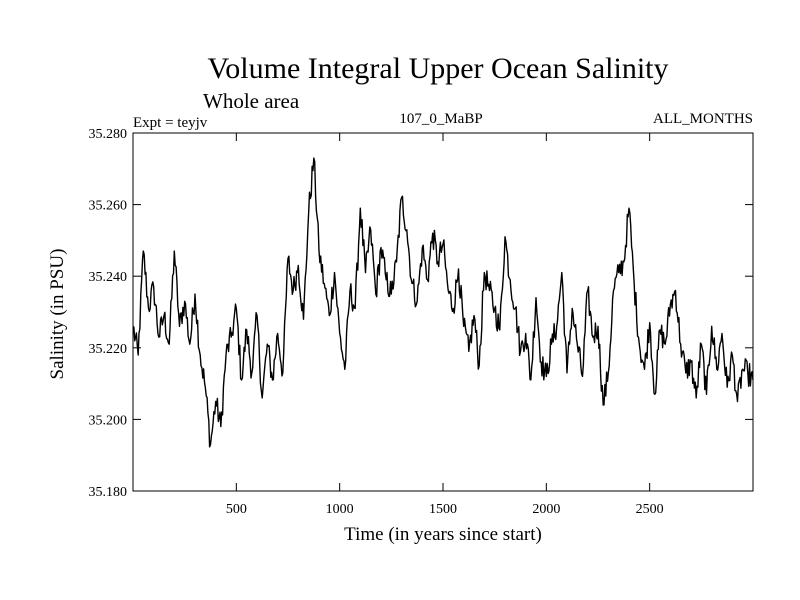  Describe the element at coordinates (340, 509) in the screenshot. I see `x-tick-label: 1000` at that location.